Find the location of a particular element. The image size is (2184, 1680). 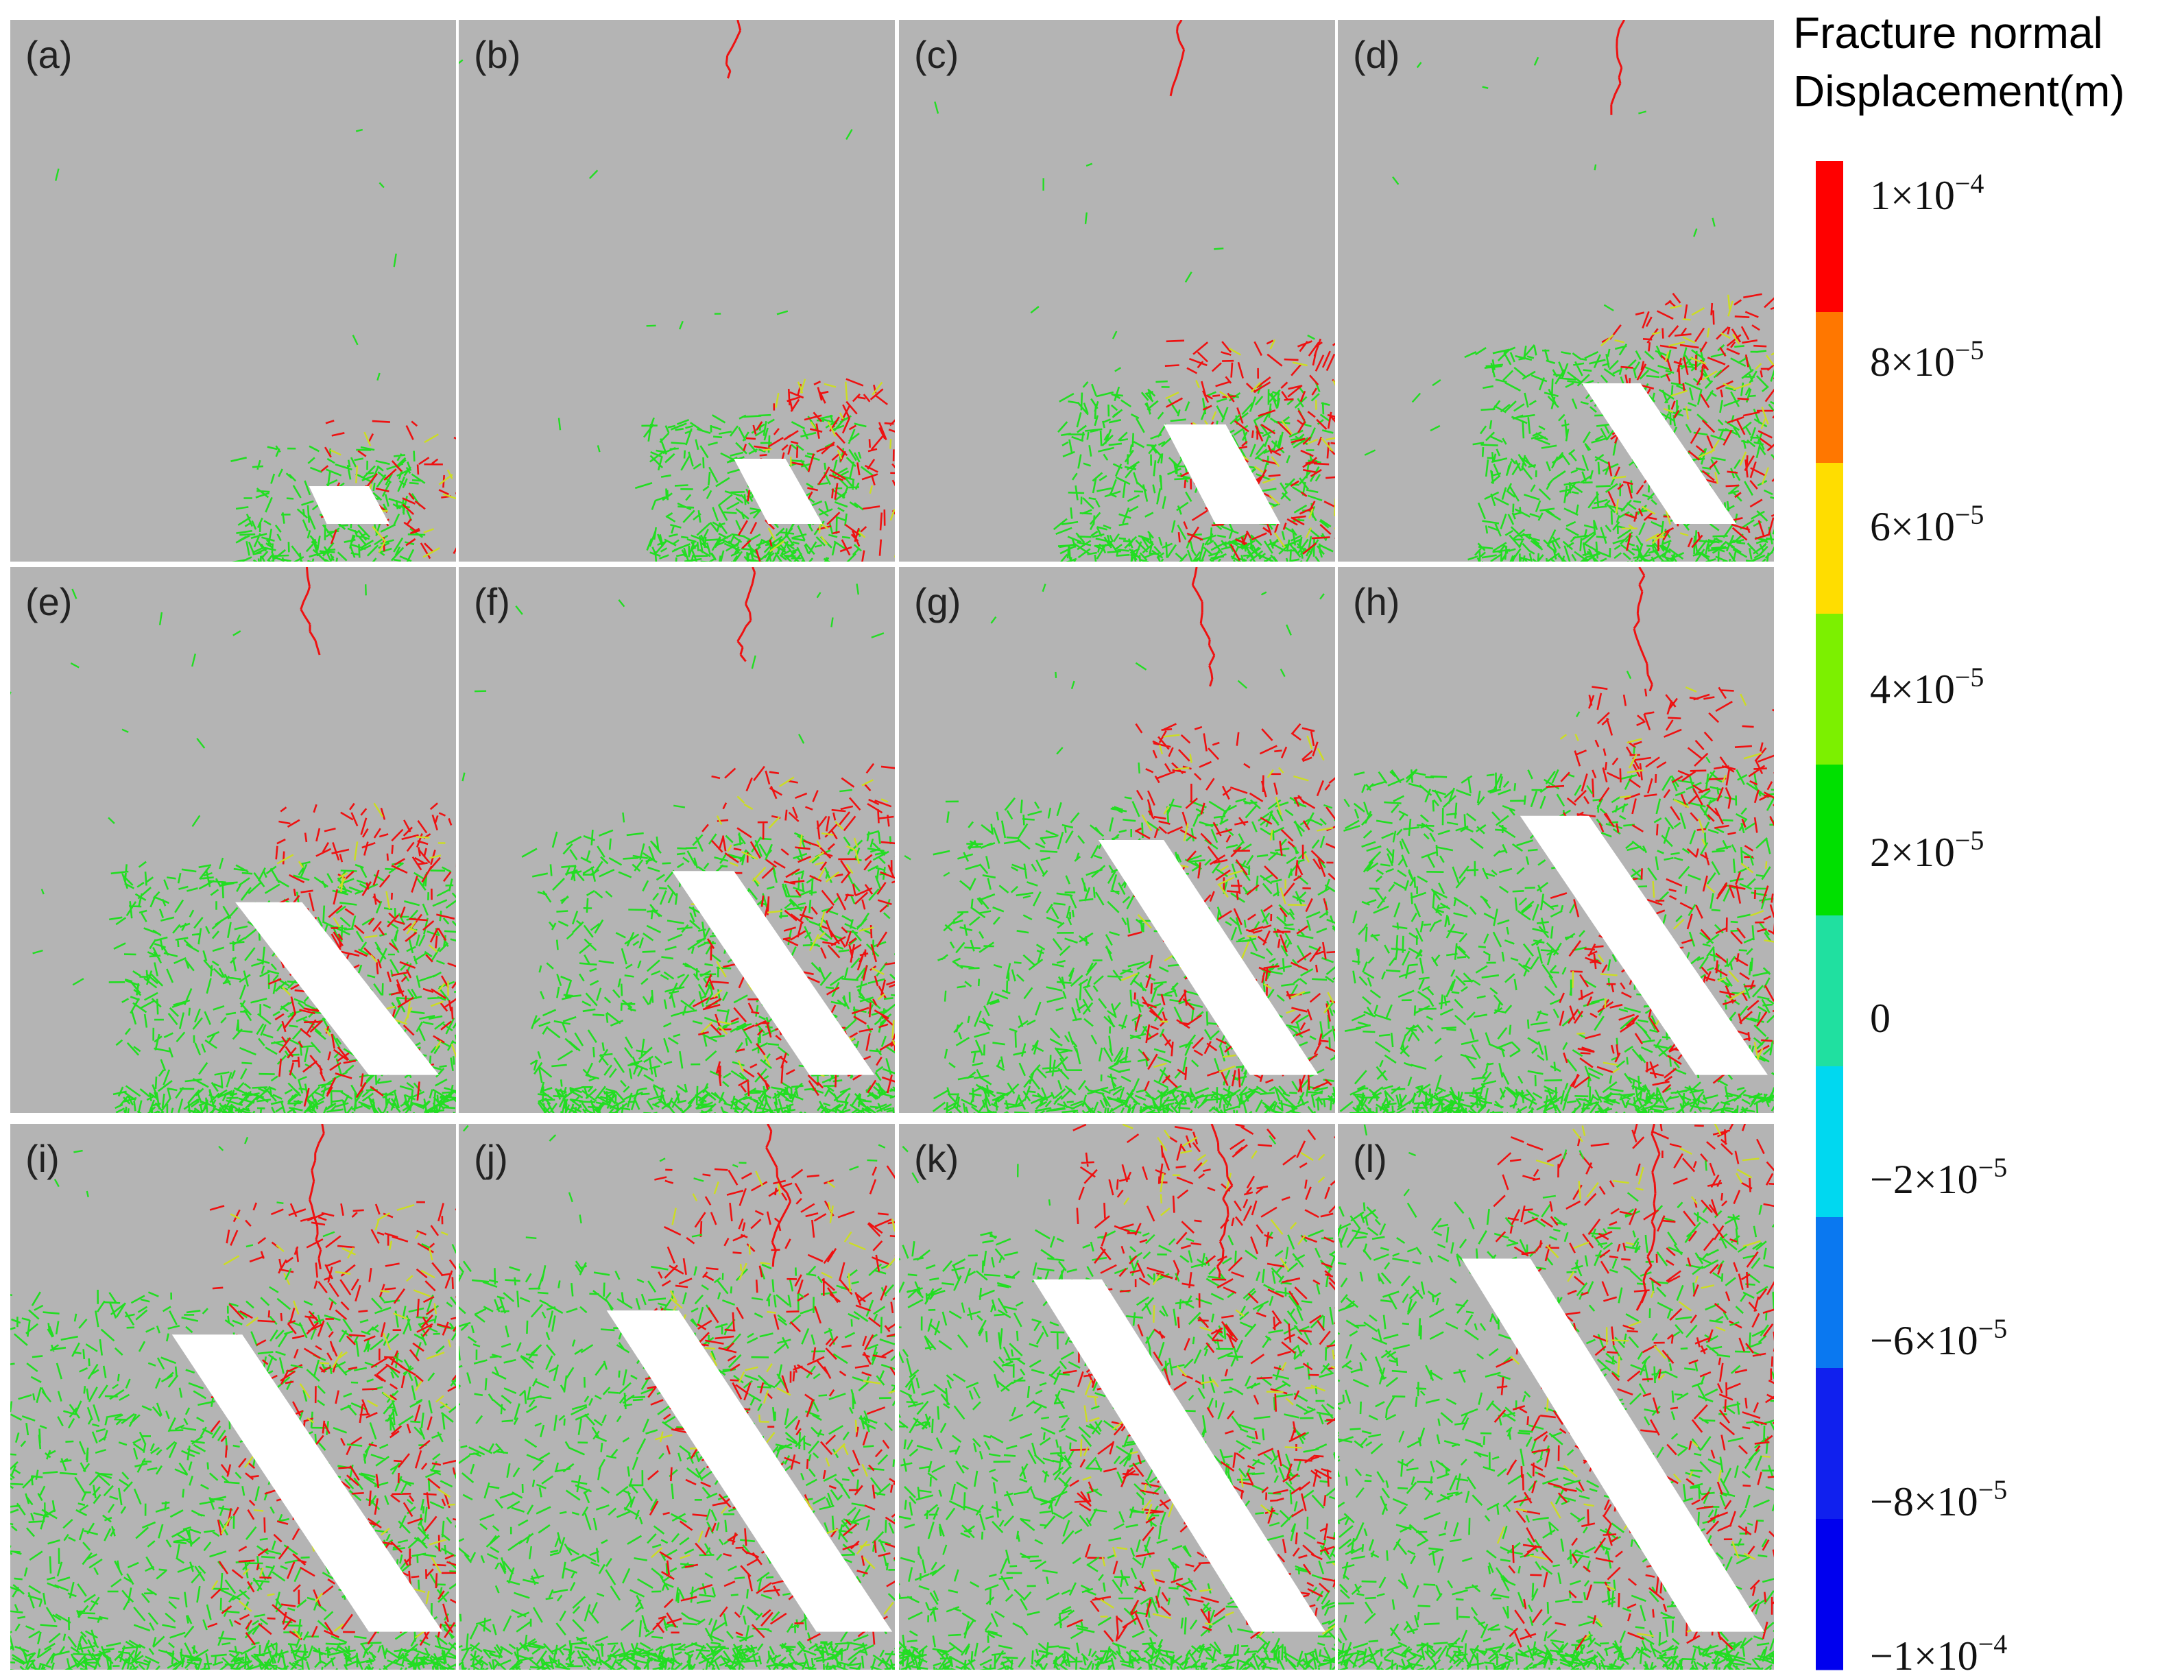

simulation-panel: (b) is located at coordinates (677, 291).